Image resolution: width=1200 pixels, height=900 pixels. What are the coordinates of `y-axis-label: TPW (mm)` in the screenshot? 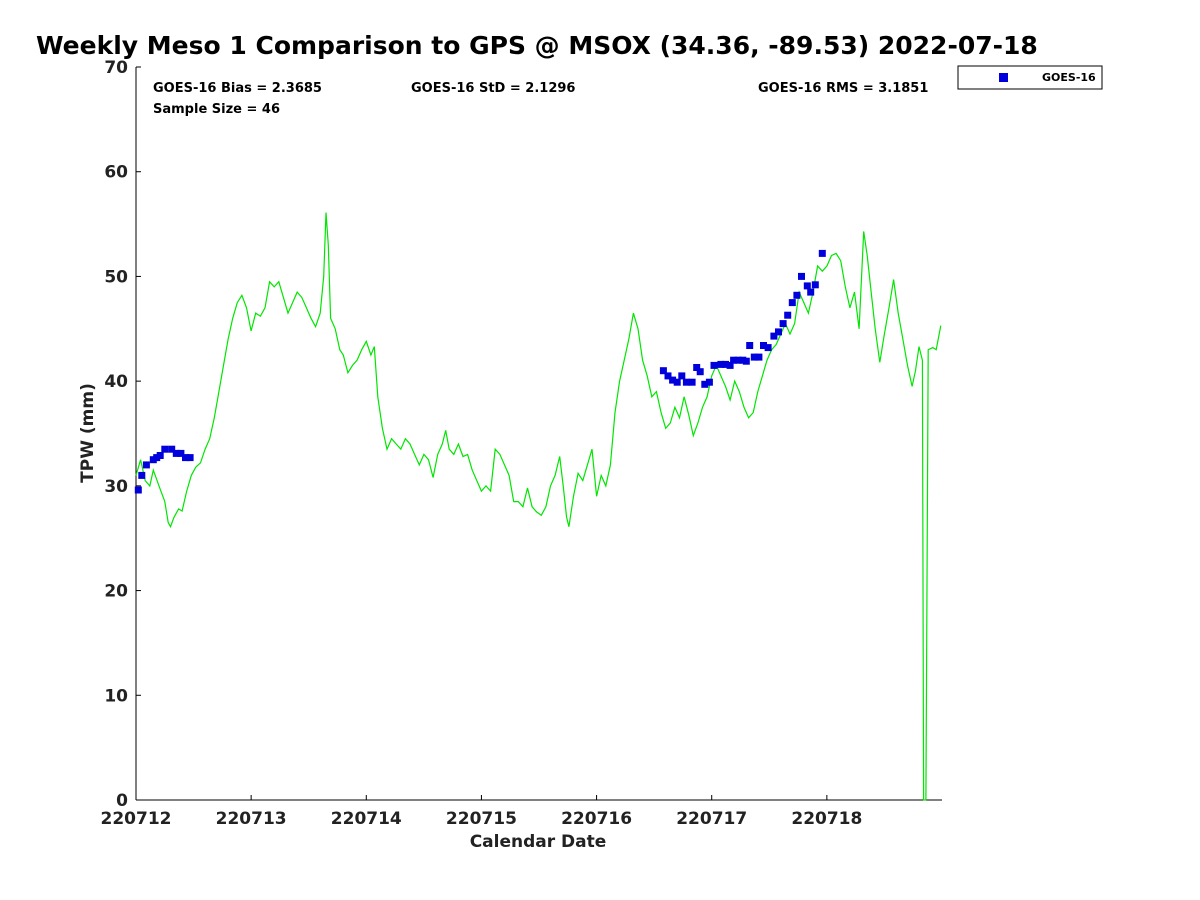 It's located at (88, 433).